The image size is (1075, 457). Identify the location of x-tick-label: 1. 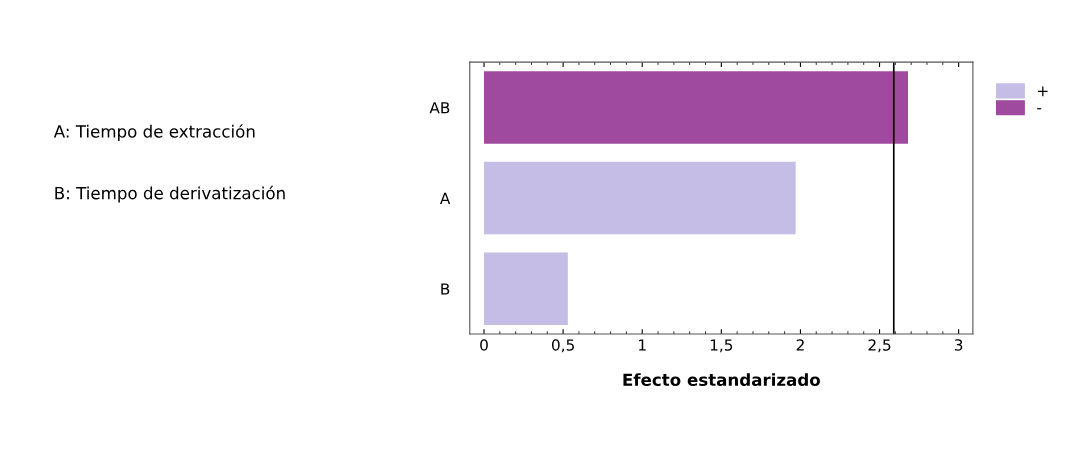
(642, 345).